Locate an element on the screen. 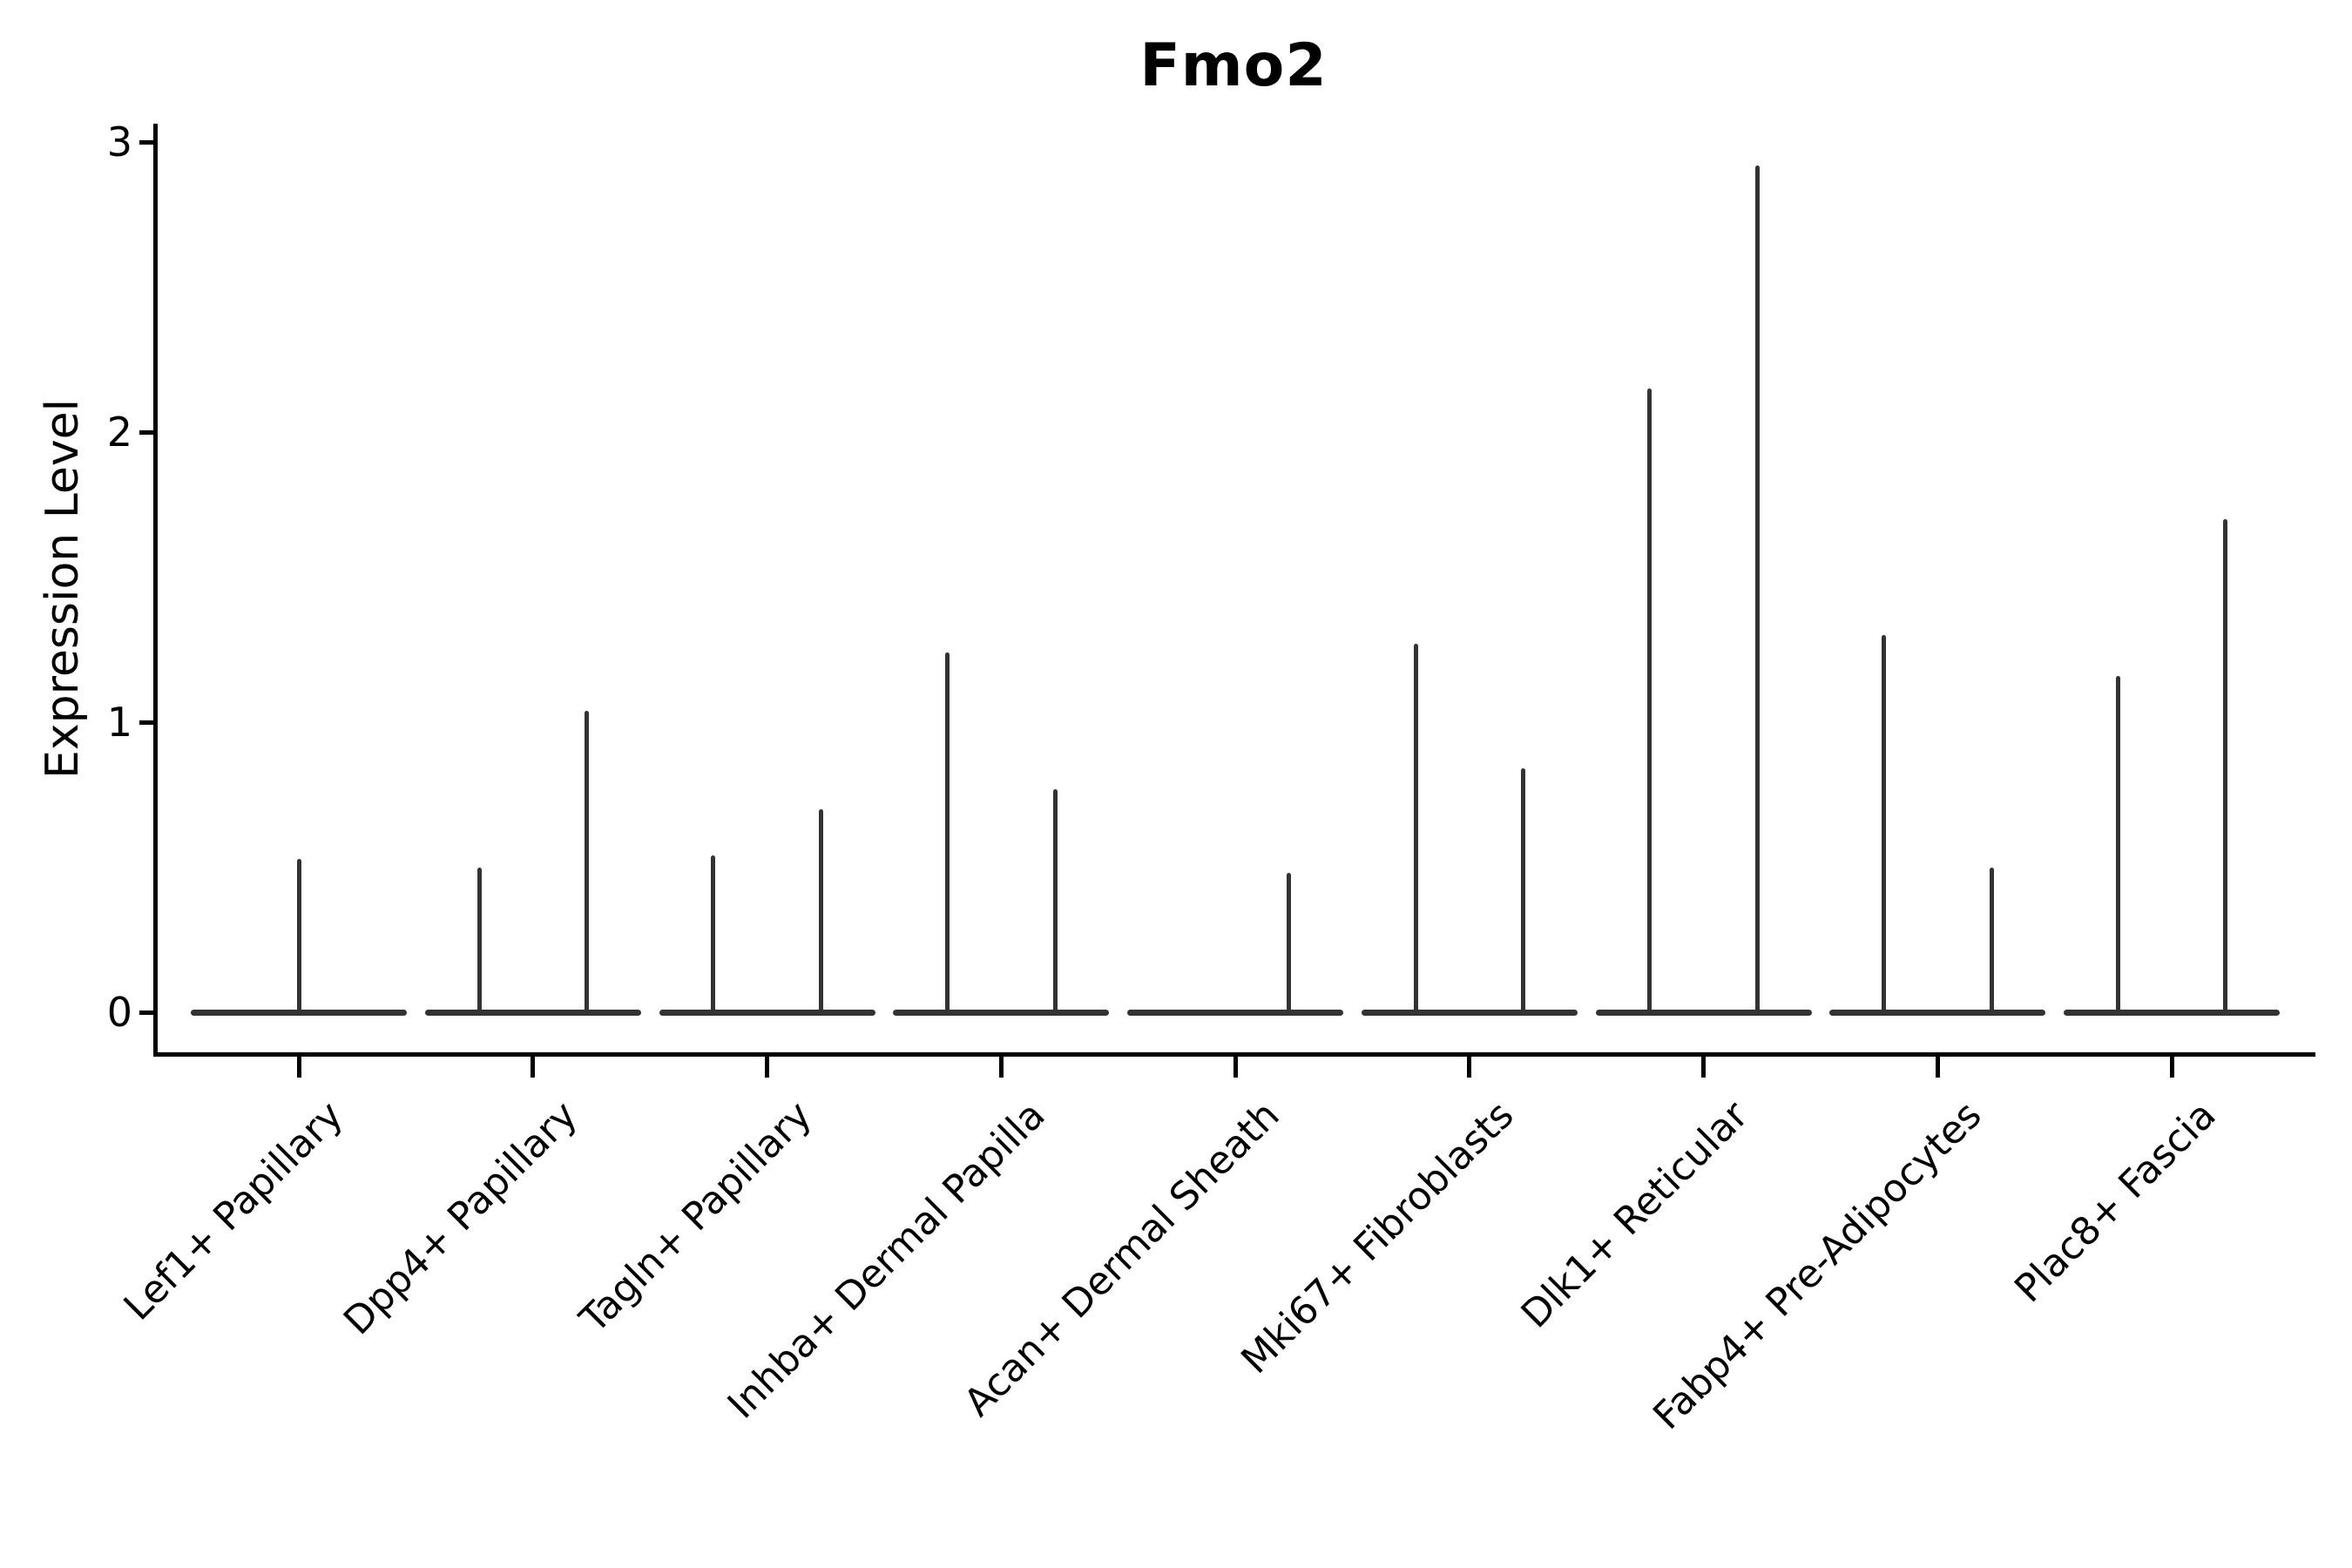 The height and width of the screenshot is (1568, 2352). x-tick-label: Tagln+ Papillary is located at coordinates (696, 1217).